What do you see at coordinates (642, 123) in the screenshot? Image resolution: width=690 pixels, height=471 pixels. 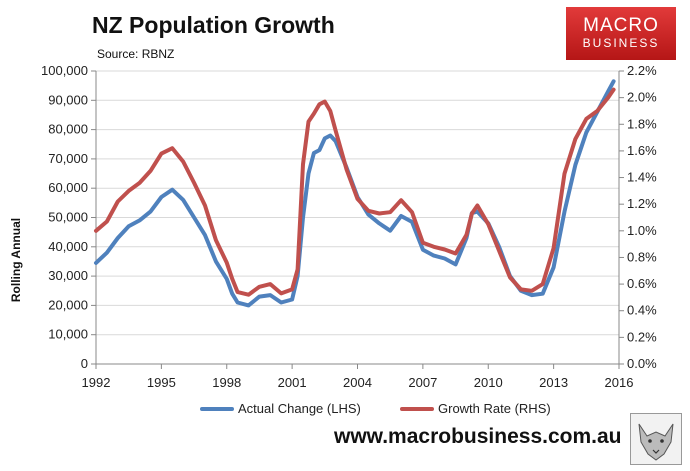 I see `y-right-tick-label: 1.8%` at bounding box center [642, 123].